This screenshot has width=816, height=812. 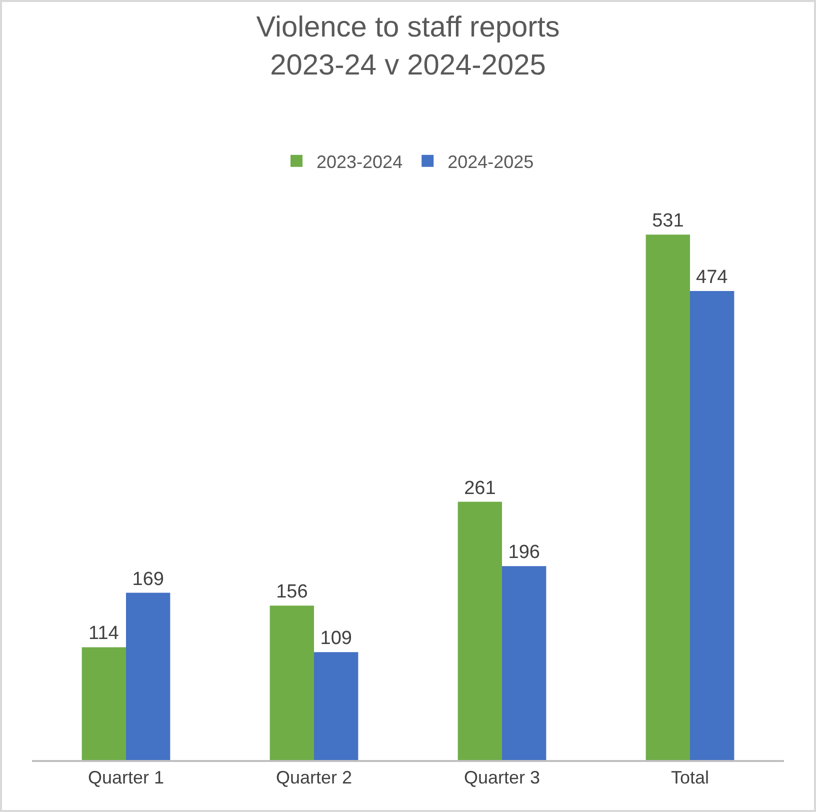 What do you see at coordinates (408, 47) in the screenshot?
I see `chart-title: Violence to staff reports 2023-24 v 2024-2025` at bounding box center [408, 47].